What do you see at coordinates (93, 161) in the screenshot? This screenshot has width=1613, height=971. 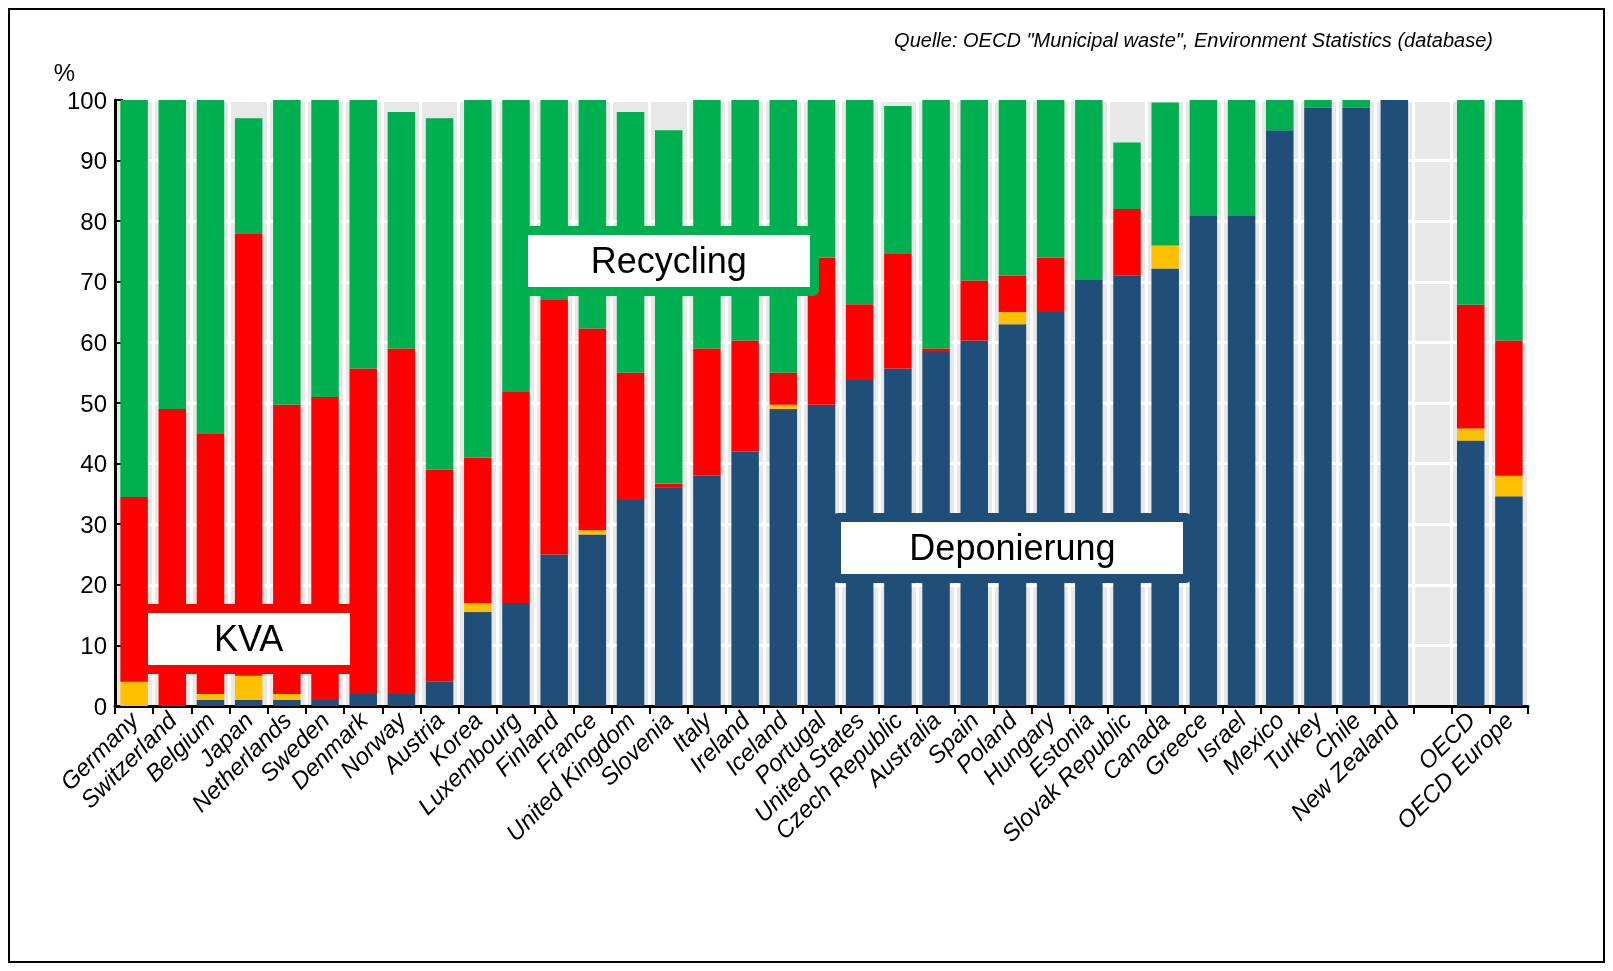 I see `y-tick-label: 90` at bounding box center [93, 161].